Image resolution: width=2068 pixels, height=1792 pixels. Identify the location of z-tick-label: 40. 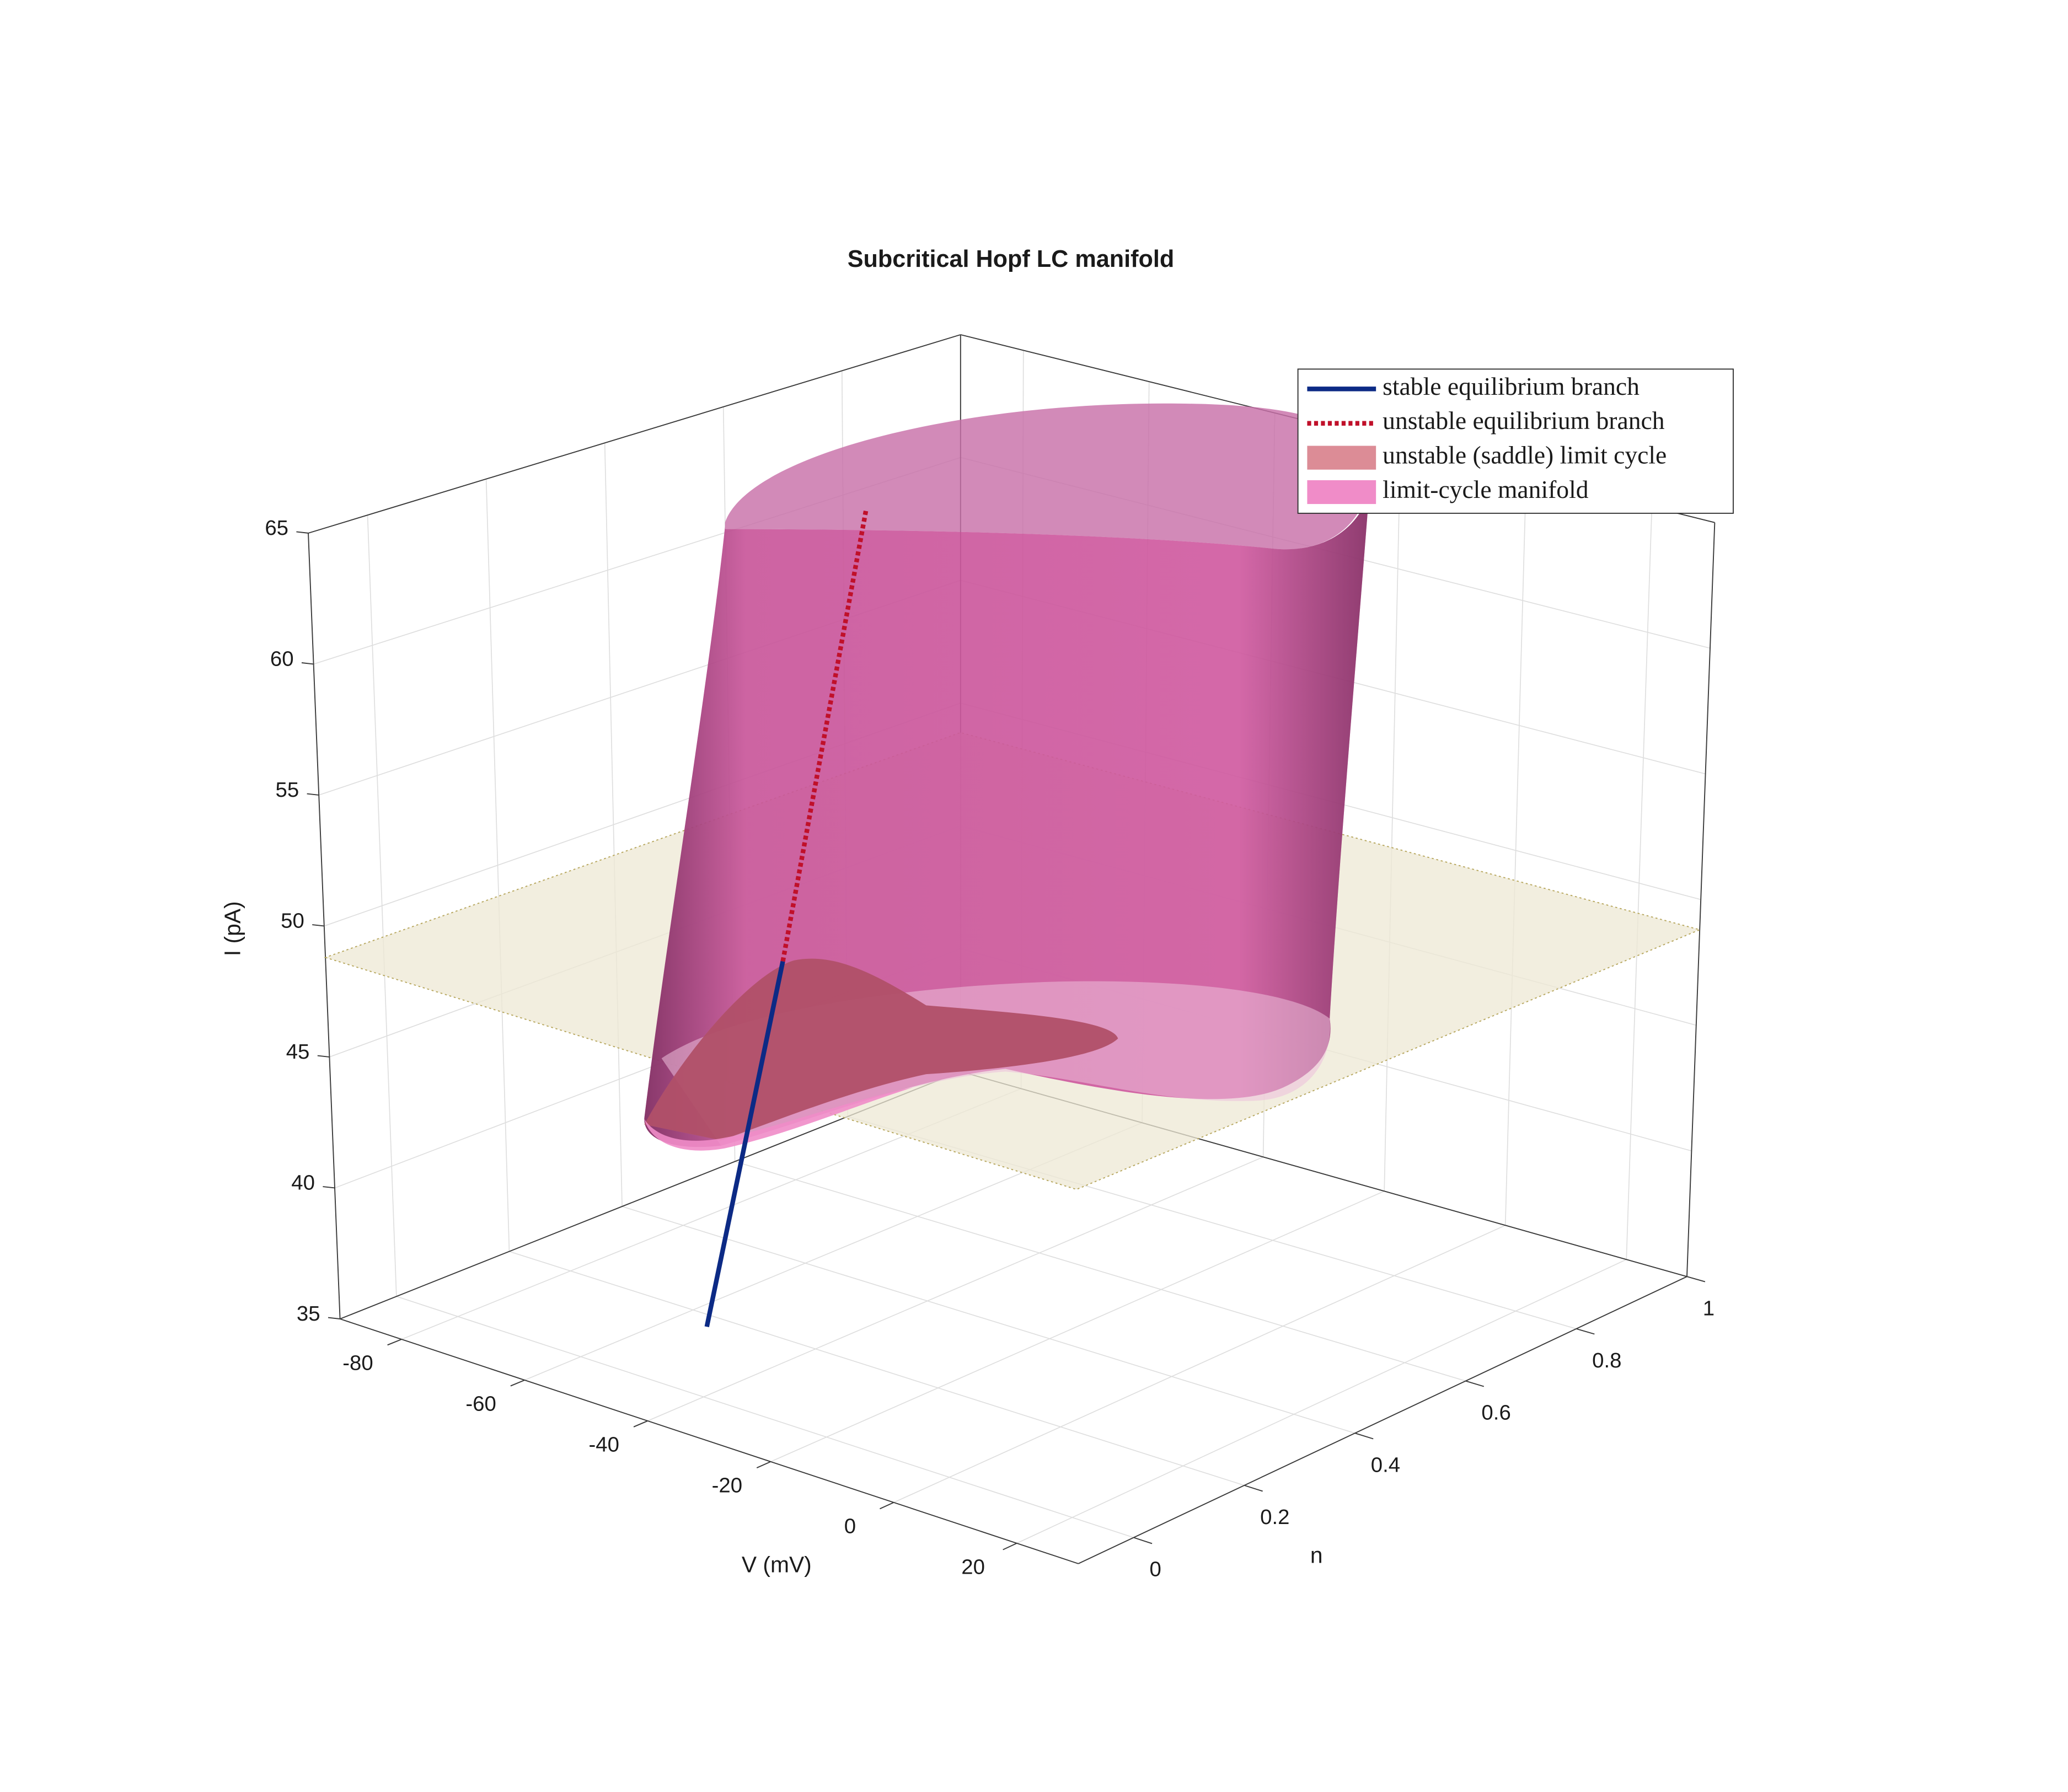
(303, 1182).